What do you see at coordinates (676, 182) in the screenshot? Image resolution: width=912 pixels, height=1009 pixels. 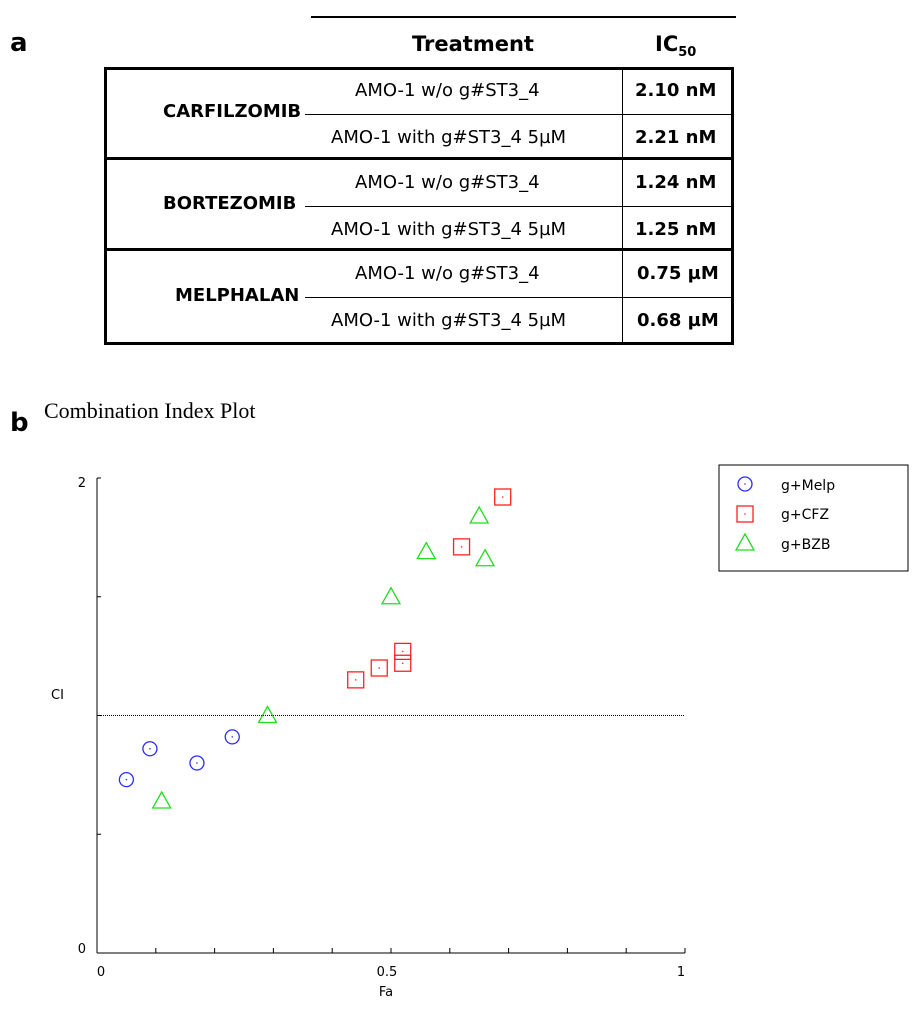 I see `ic50-cell: 1.24 nM` at bounding box center [676, 182].